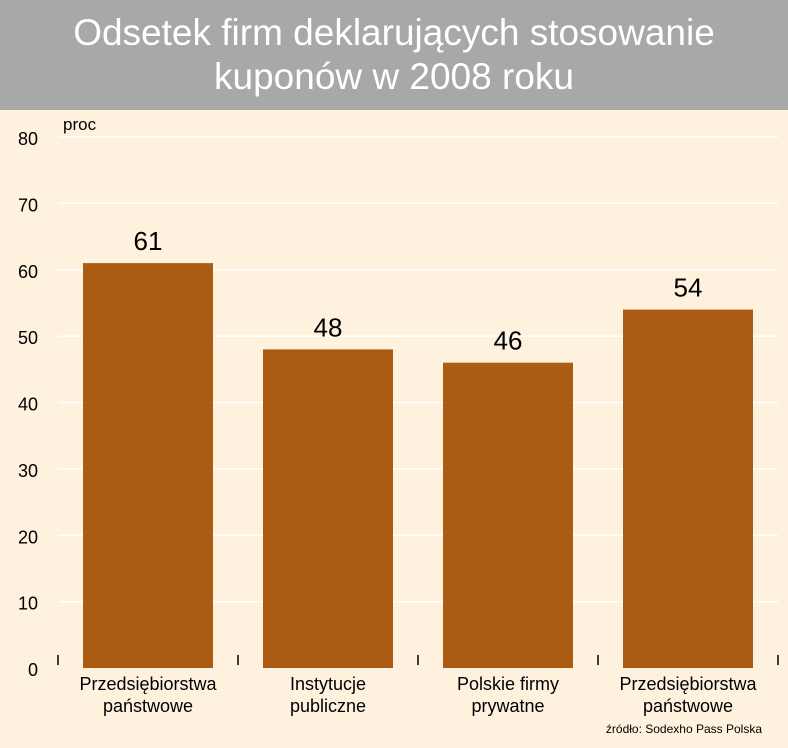 The width and height of the screenshot is (788, 748). Describe the element at coordinates (328, 684) in the screenshot. I see `x-tick-label: Instytucje` at that location.